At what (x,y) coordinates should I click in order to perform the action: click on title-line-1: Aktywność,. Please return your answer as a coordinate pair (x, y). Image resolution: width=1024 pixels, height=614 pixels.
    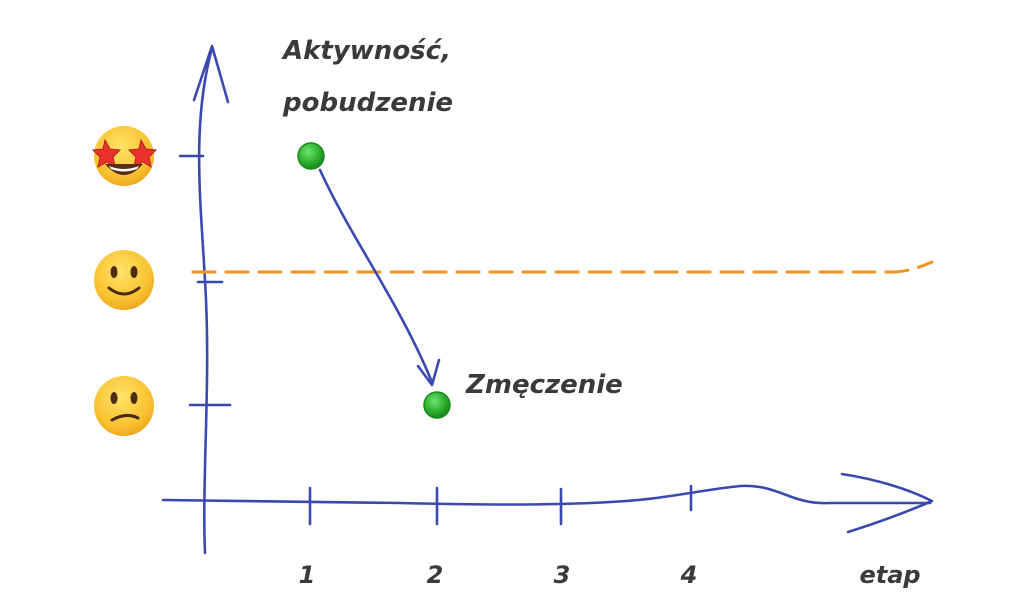
    Looking at the image, I should click on (366, 51).